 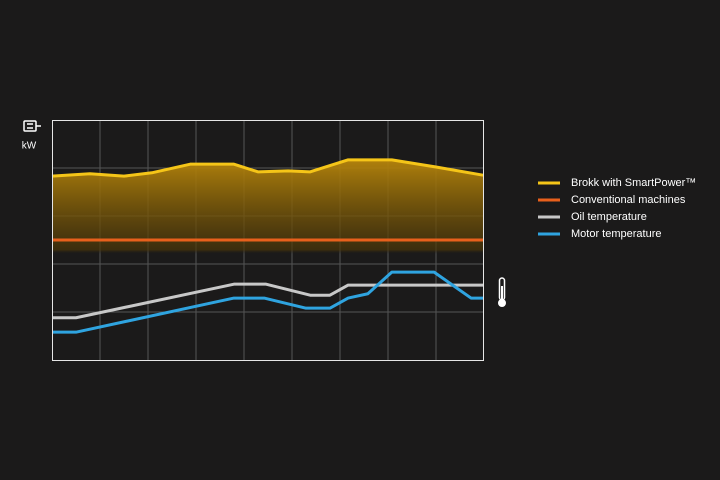 What do you see at coordinates (502, 292) in the screenshot?
I see `thermometer-icon` at bounding box center [502, 292].